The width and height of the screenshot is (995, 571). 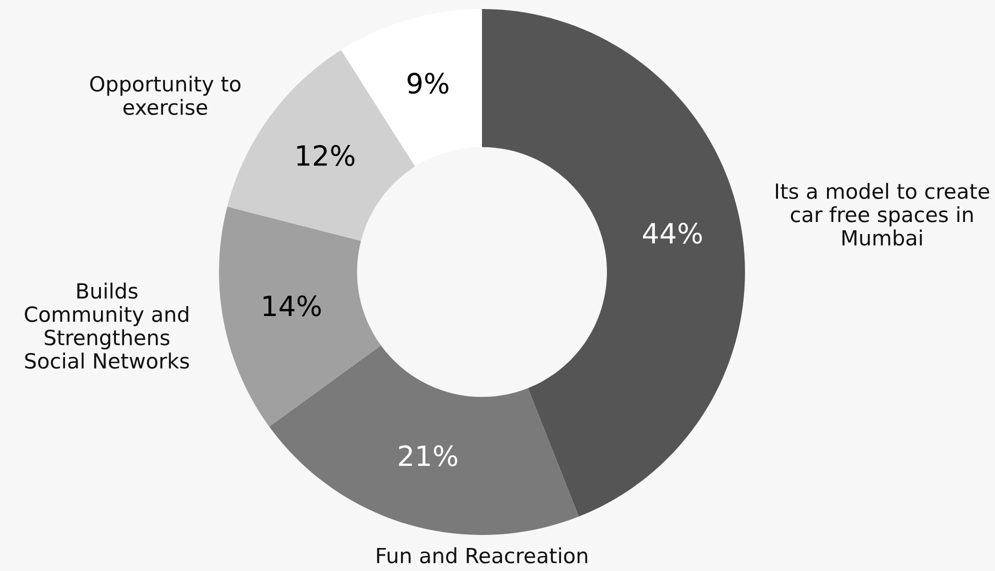 What do you see at coordinates (883, 214) in the screenshot?
I see `slice-label: Its a model to create car free spaces in Mumbai` at bounding box center [883, 214].